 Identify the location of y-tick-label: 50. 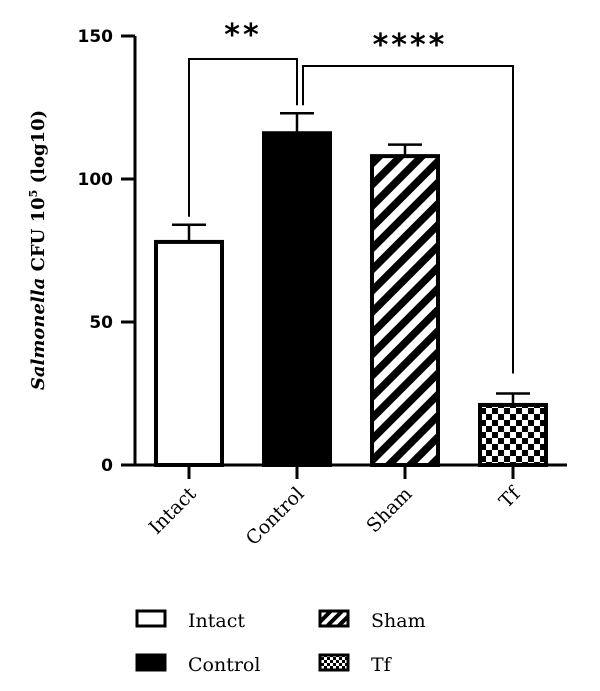
(101, 323).